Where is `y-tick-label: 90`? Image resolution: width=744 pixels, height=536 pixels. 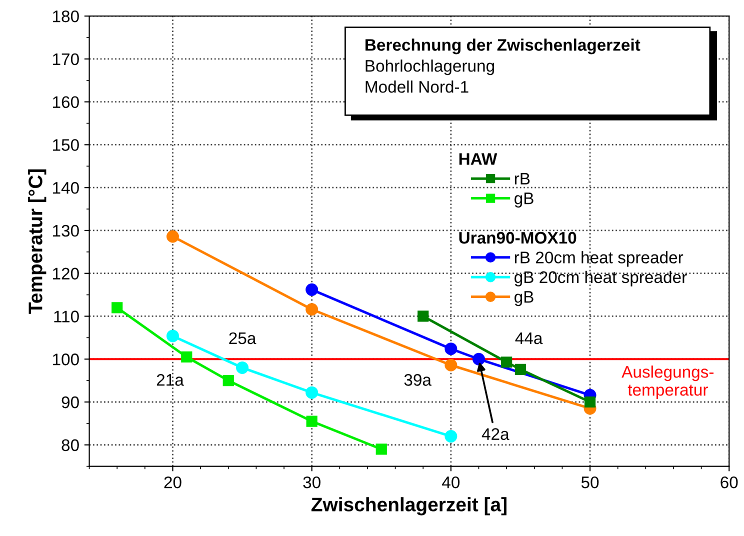
y-tick-label: 90 is located at coordinates (70, 402).